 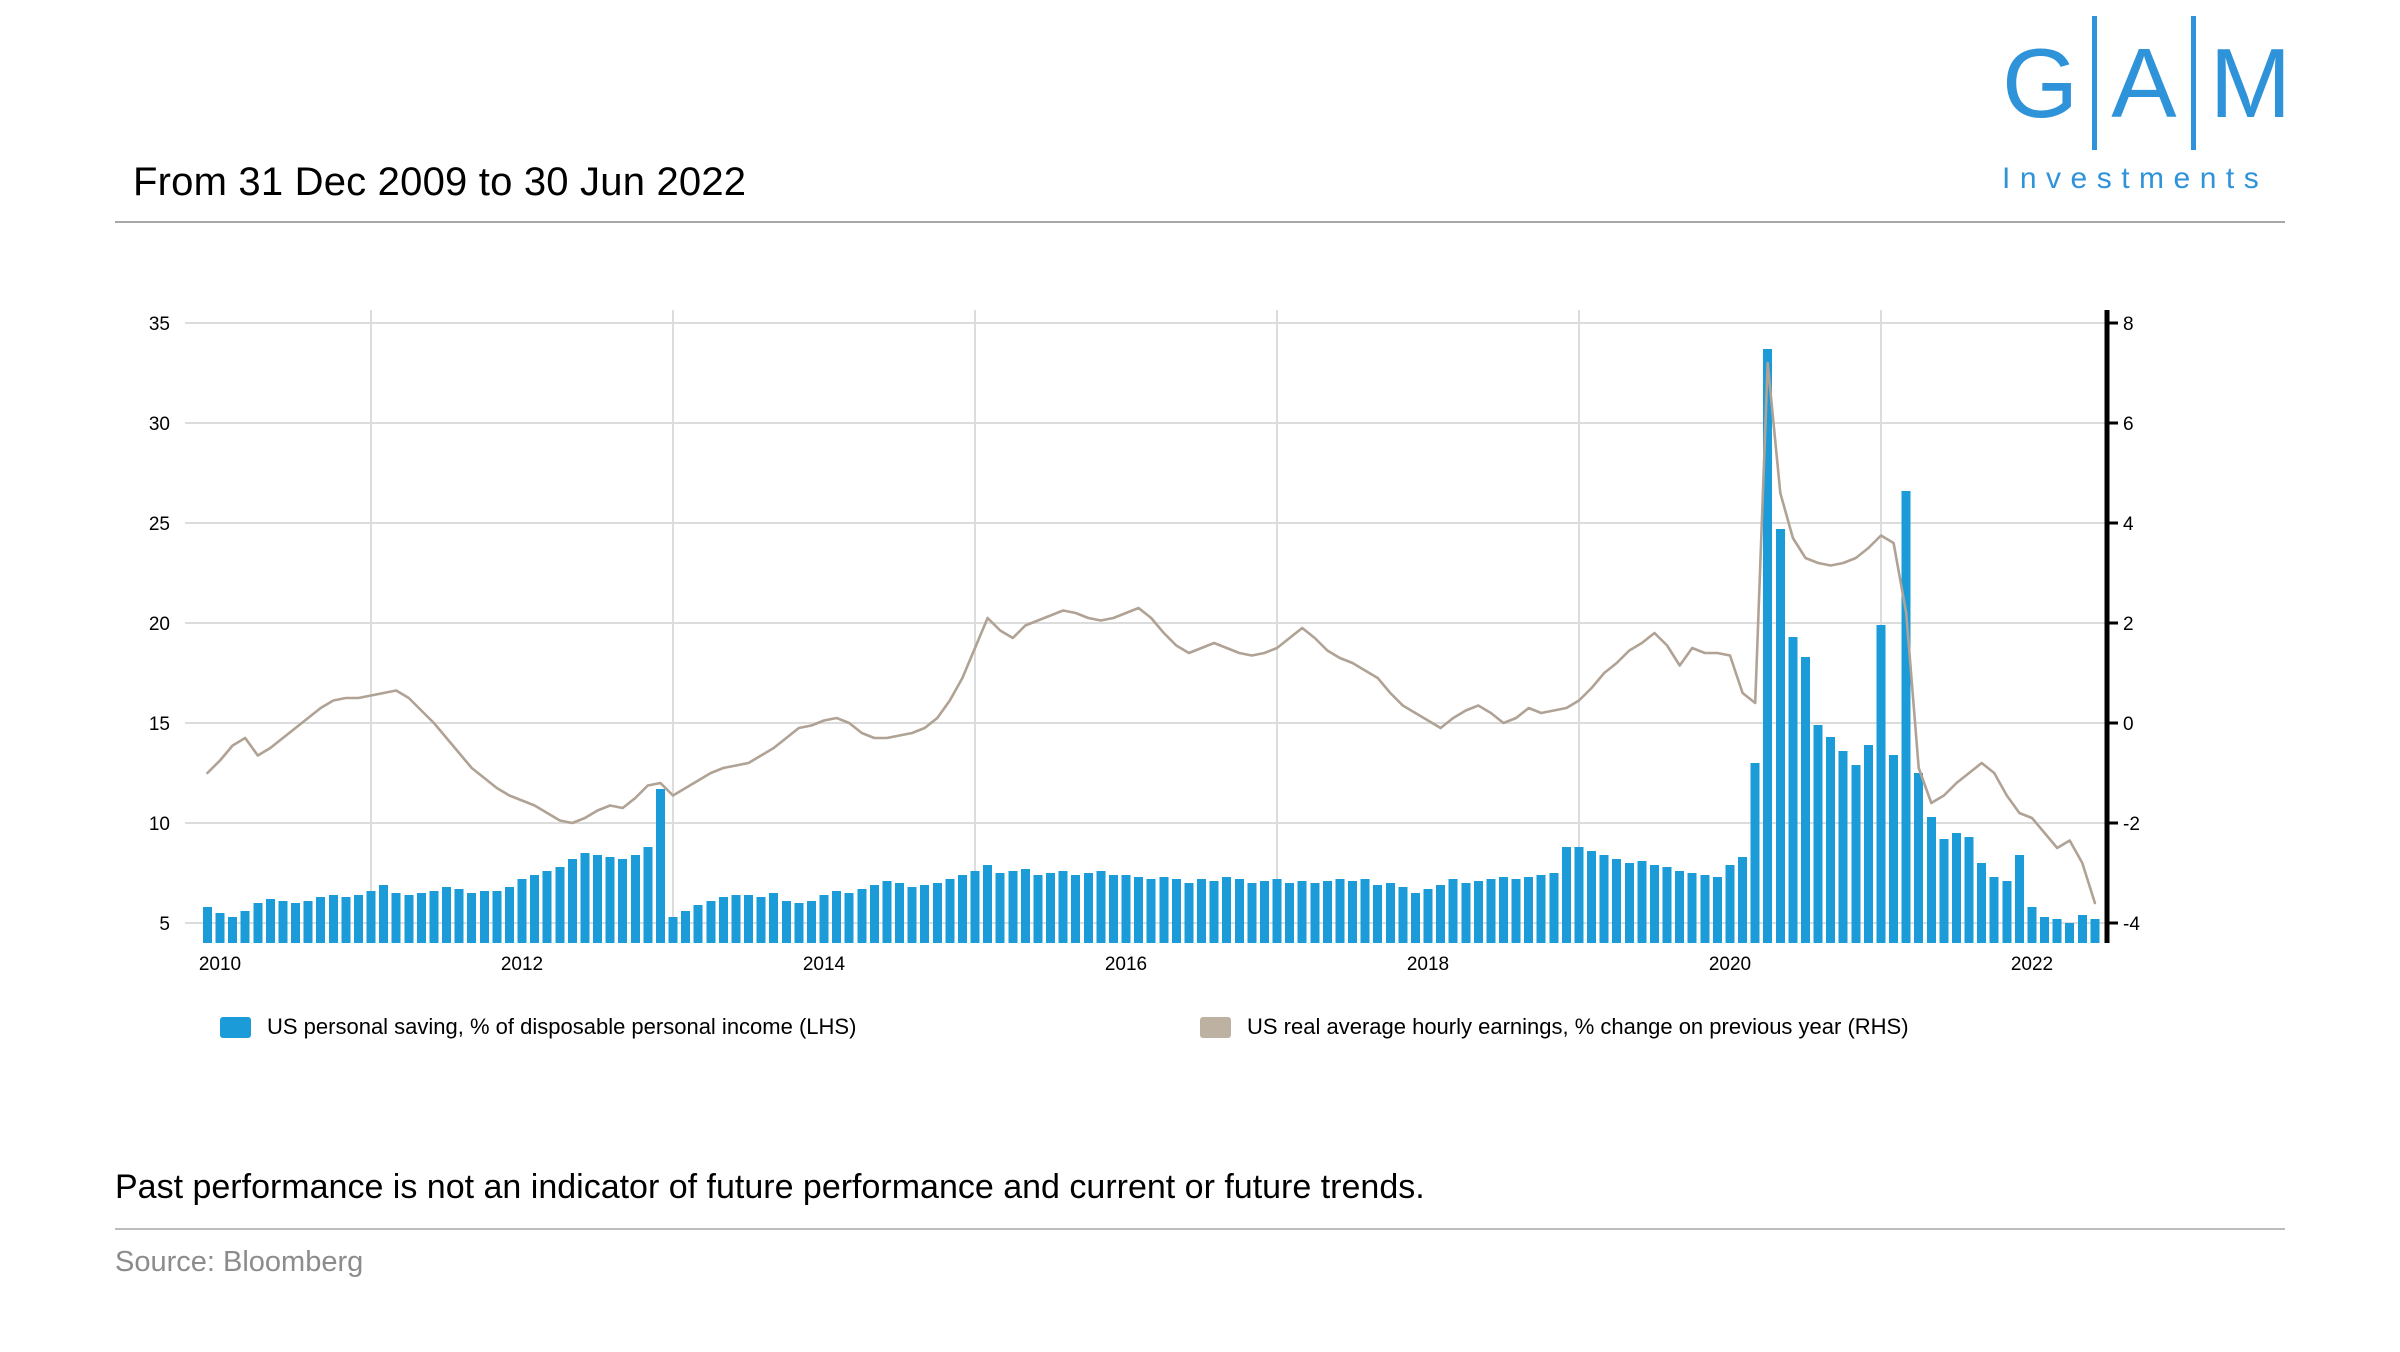 I want to click on left-axis-tick-label: 35, so click(x=159, y=324).